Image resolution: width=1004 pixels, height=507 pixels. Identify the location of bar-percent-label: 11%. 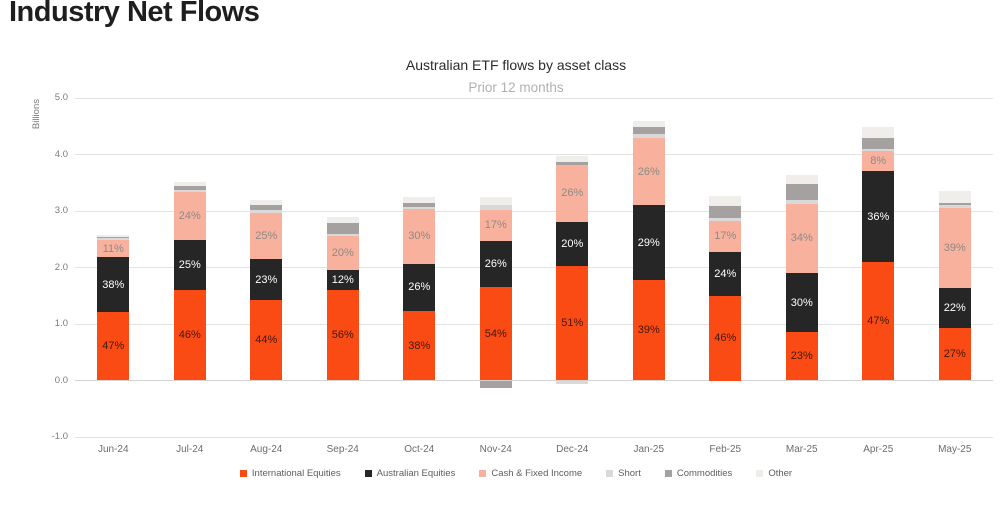
(113, 248).